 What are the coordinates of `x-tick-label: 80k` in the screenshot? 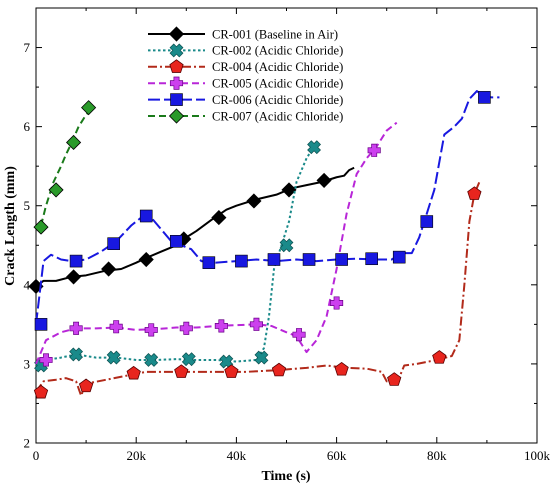 It's located at (437, 455).